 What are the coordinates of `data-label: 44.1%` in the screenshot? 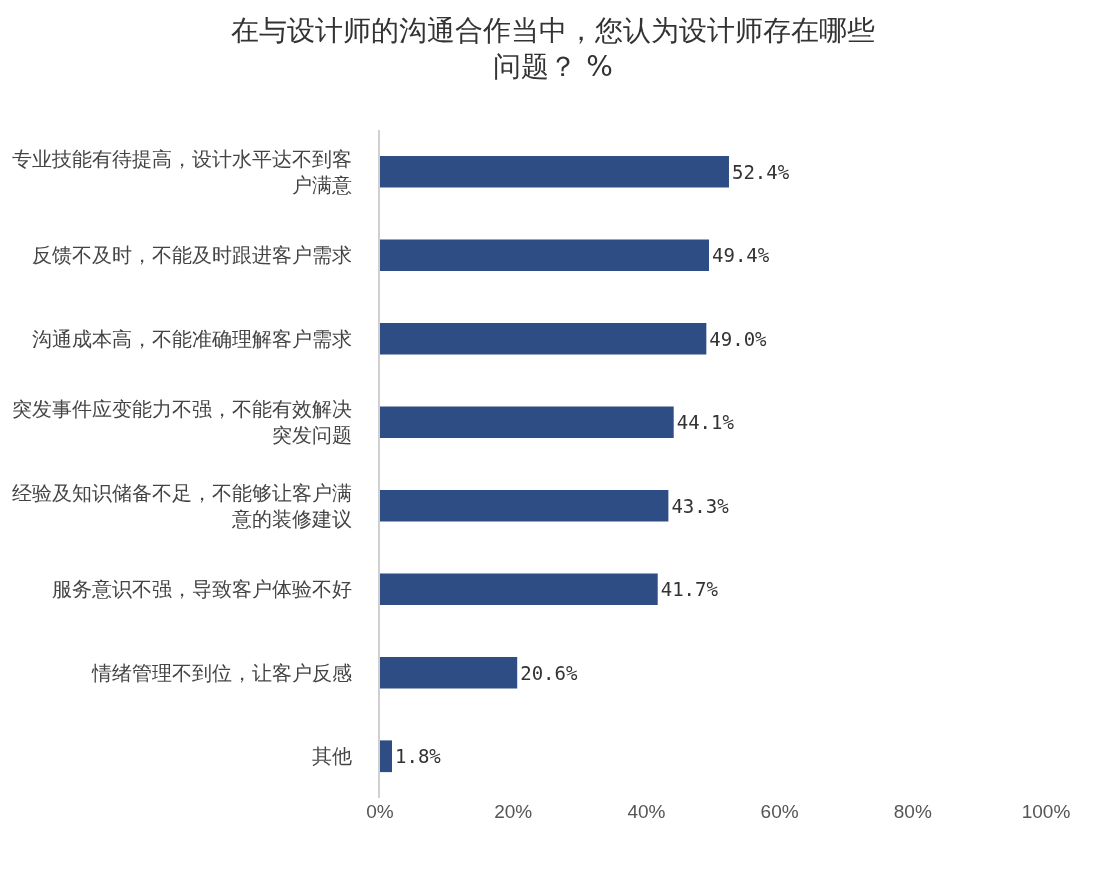 It's located at (705, 422).